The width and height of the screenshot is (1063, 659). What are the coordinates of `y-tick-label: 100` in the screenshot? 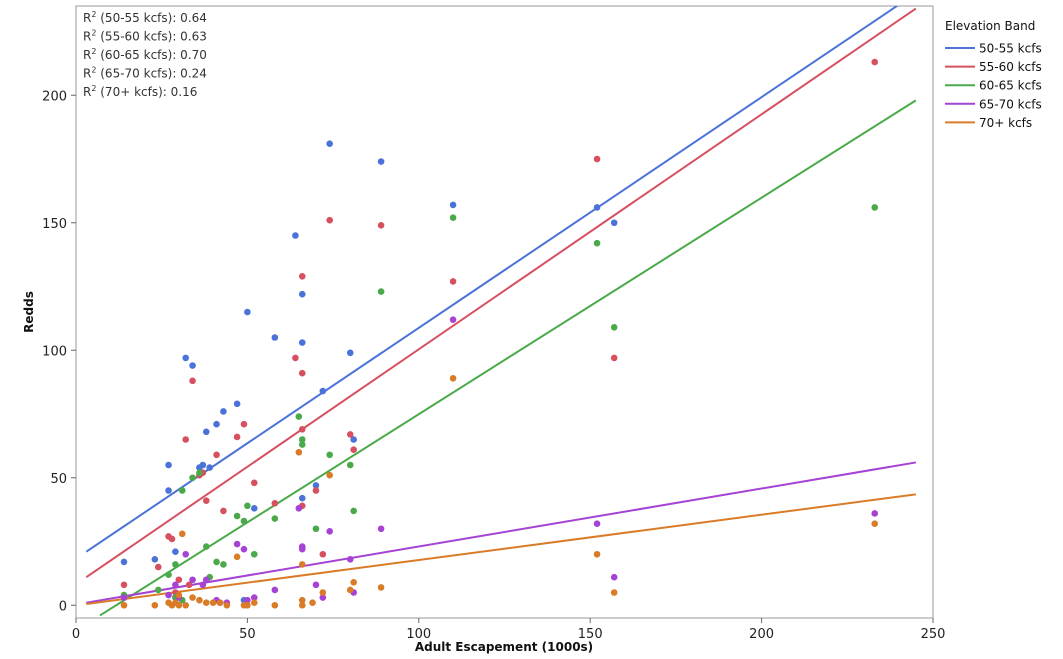 It's located at (54, 351).